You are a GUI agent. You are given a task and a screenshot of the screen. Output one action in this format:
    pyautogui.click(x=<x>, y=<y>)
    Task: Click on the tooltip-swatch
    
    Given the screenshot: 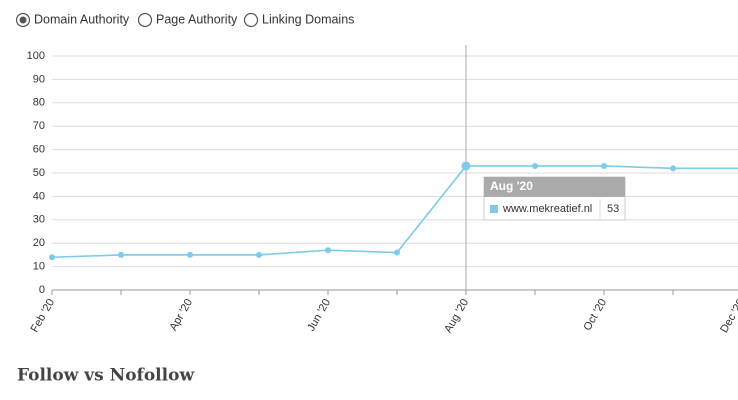 What is the action you would take?
    pyautogui.click(x=494, y=209)
    